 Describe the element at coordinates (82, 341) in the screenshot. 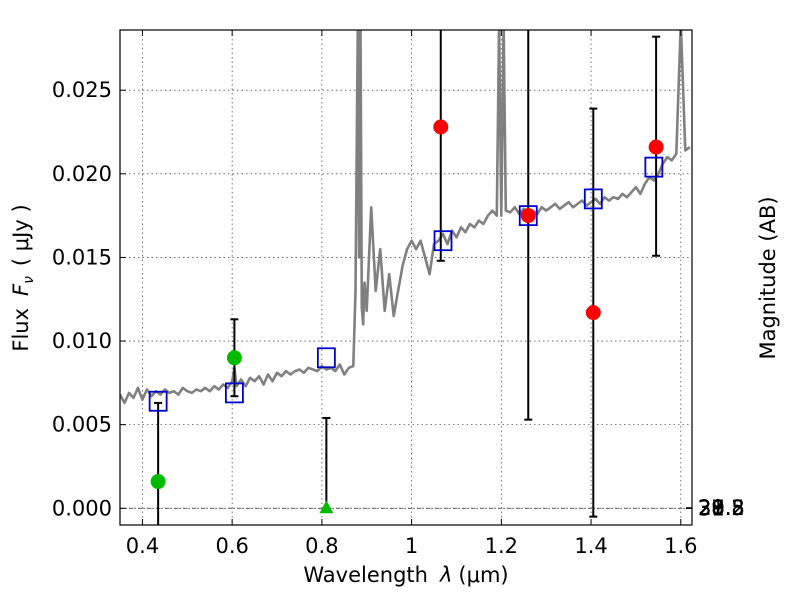

I see `y-tick-label: 0.010` at that location.